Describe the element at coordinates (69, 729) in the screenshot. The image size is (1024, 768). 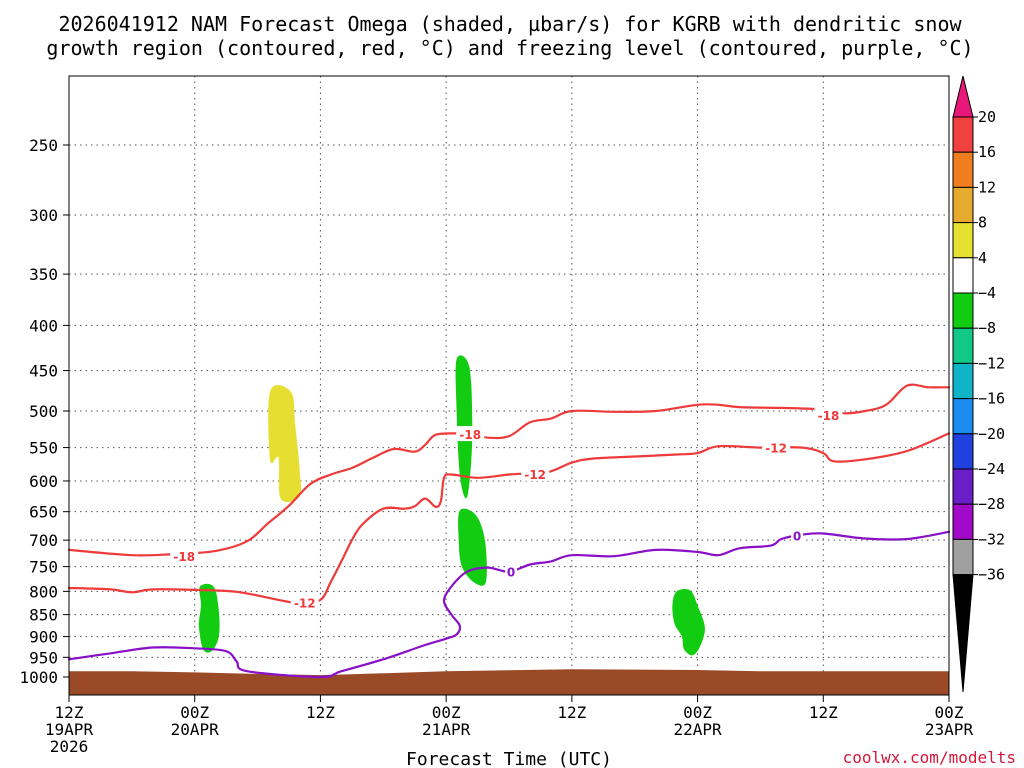
I see `xtick-label-0-1: 19APR` at that location.